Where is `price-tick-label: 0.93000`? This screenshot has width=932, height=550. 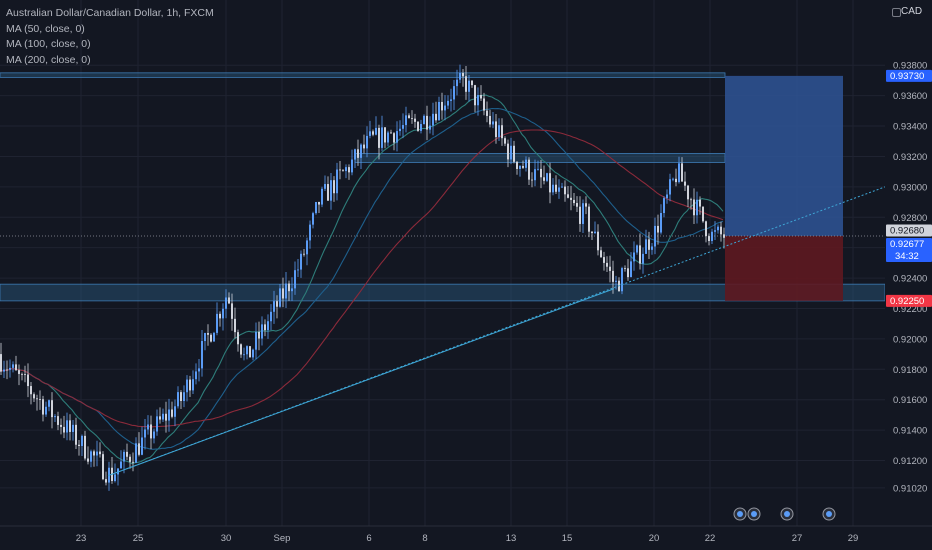
price-tick-label: 0.93000 is located at coordinates (910, 187).